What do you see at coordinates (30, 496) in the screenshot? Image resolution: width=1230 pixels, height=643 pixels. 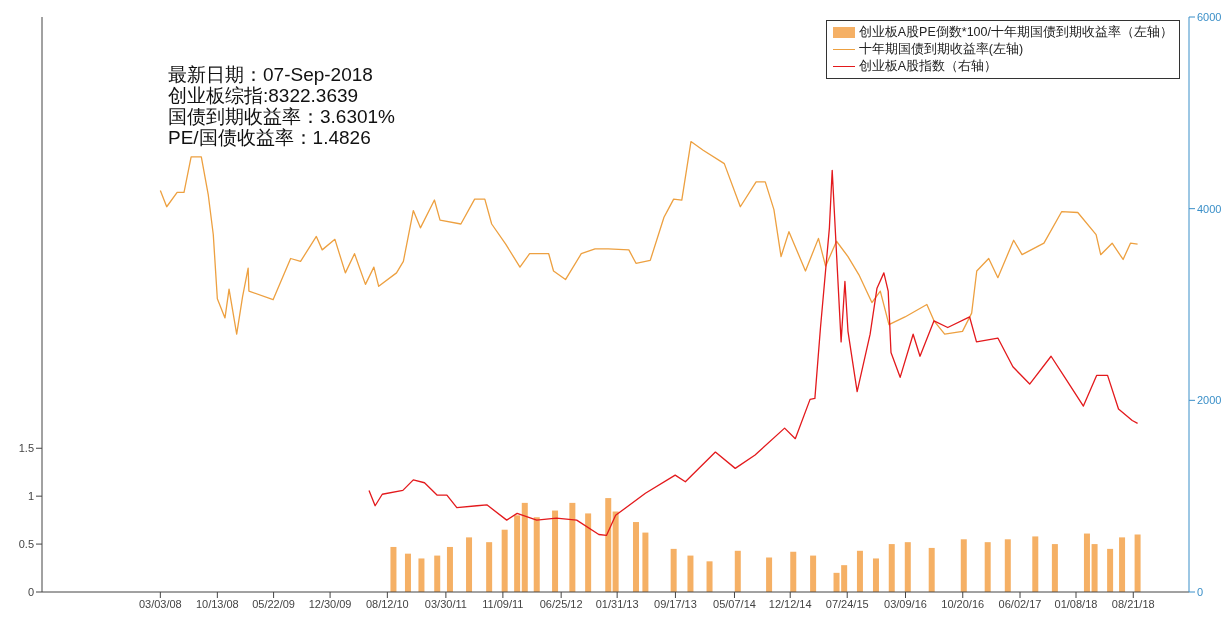 I see `y-tick-label: 1` at bounding box center [30, 496].